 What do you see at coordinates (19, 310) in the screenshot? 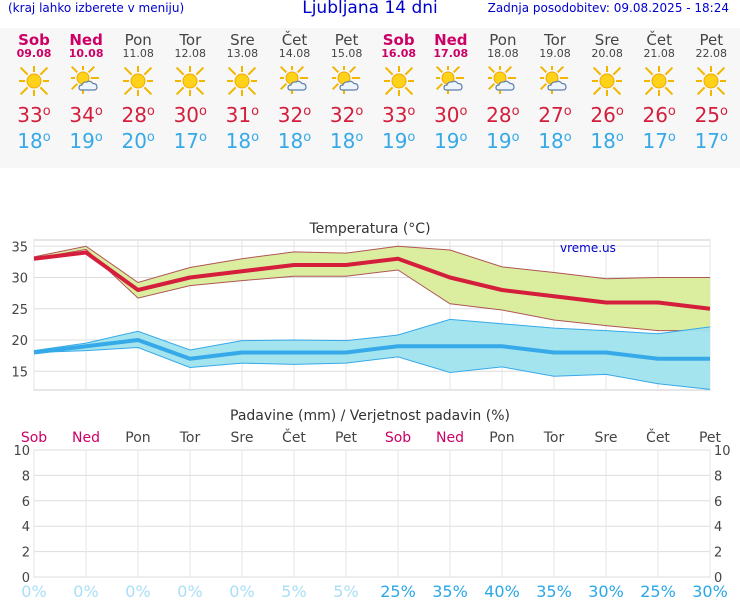
I see `y-tick-label: 25` at bounding box center [19, 310].